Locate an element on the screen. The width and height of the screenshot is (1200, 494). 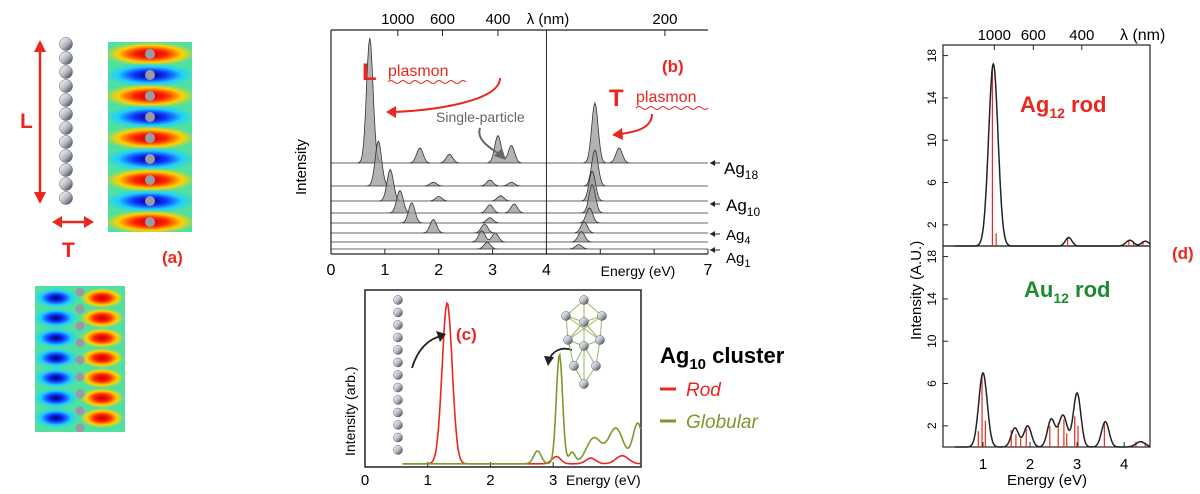
panel-b-top-axis: 1000 600 400 200 is located at coordinates (529, 23).